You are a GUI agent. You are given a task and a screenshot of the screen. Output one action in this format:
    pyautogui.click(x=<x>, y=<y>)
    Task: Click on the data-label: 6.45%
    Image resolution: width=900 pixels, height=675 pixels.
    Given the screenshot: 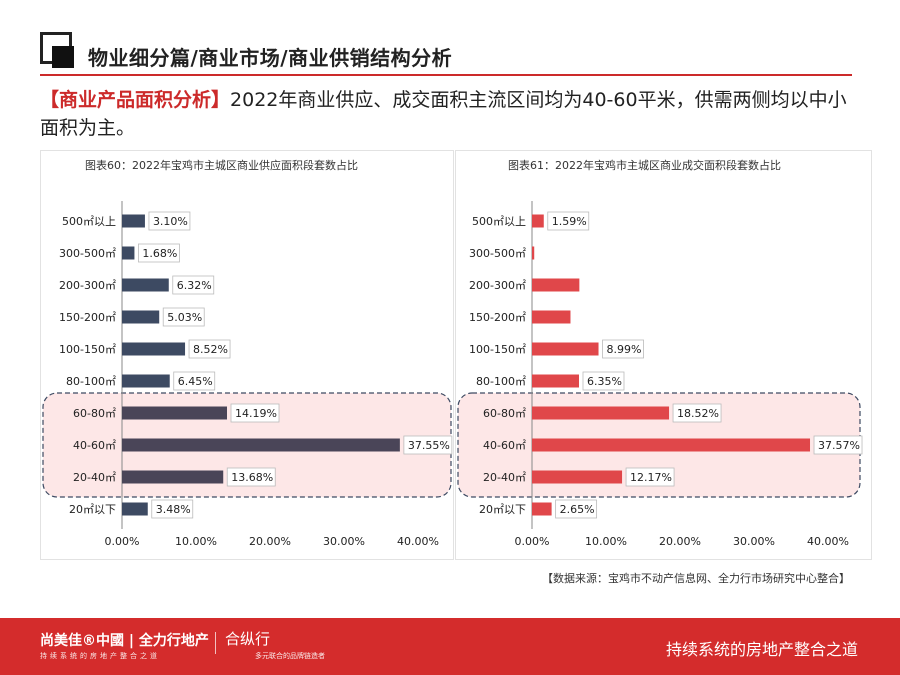 What is the action you would take?
    pyautogui.click(x=195, y=381)
    